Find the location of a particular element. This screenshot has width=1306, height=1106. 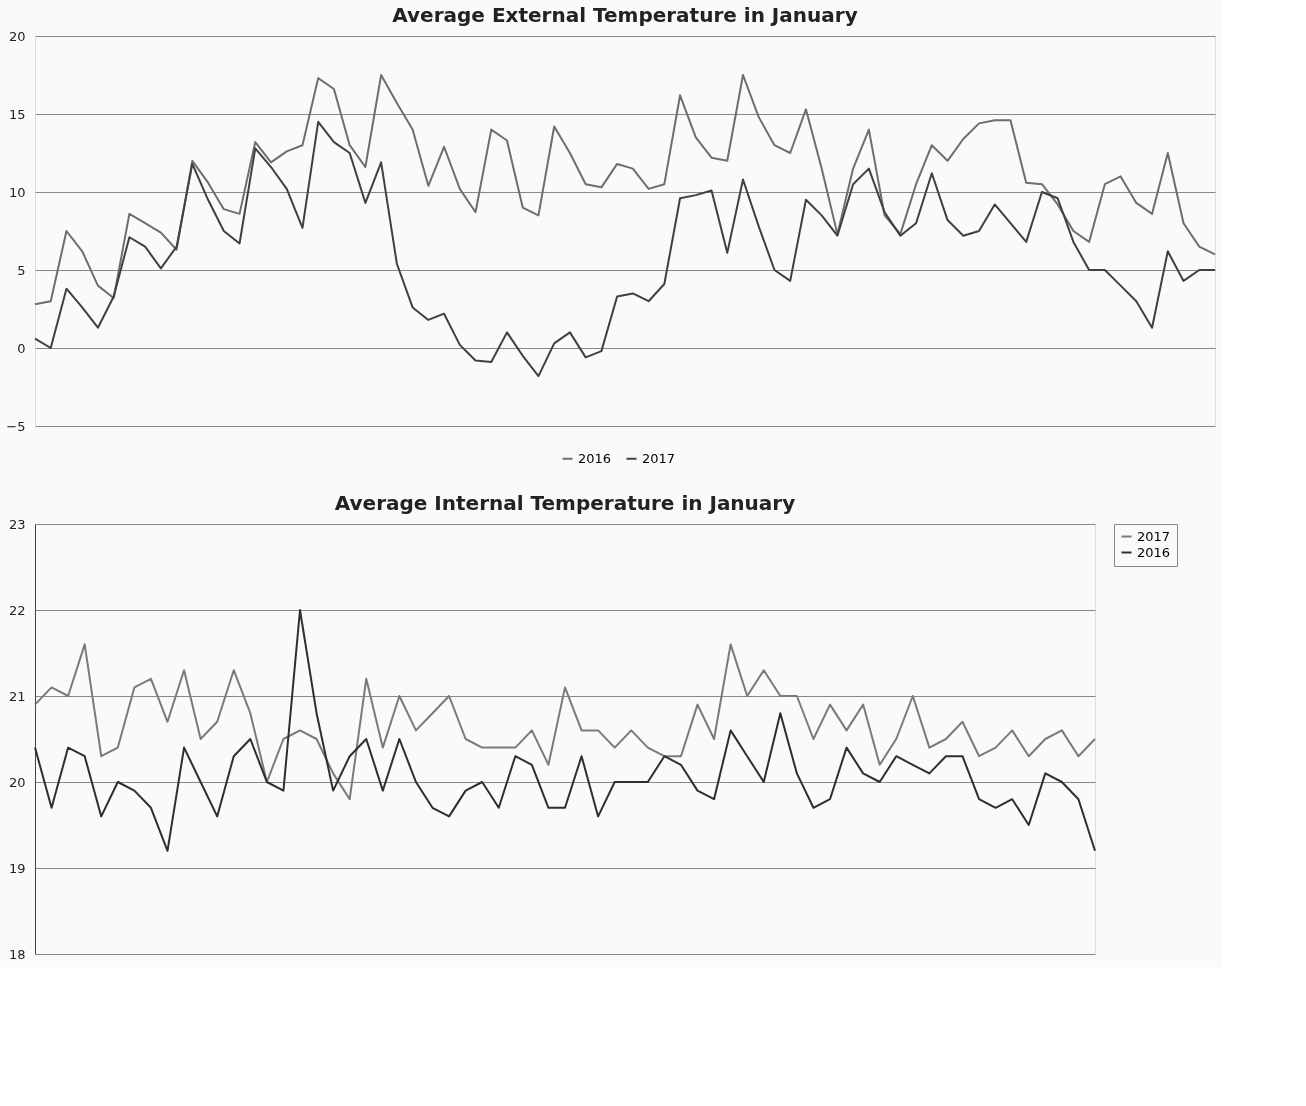

y-tick-label: 15 is located at coordinates (17, 114).